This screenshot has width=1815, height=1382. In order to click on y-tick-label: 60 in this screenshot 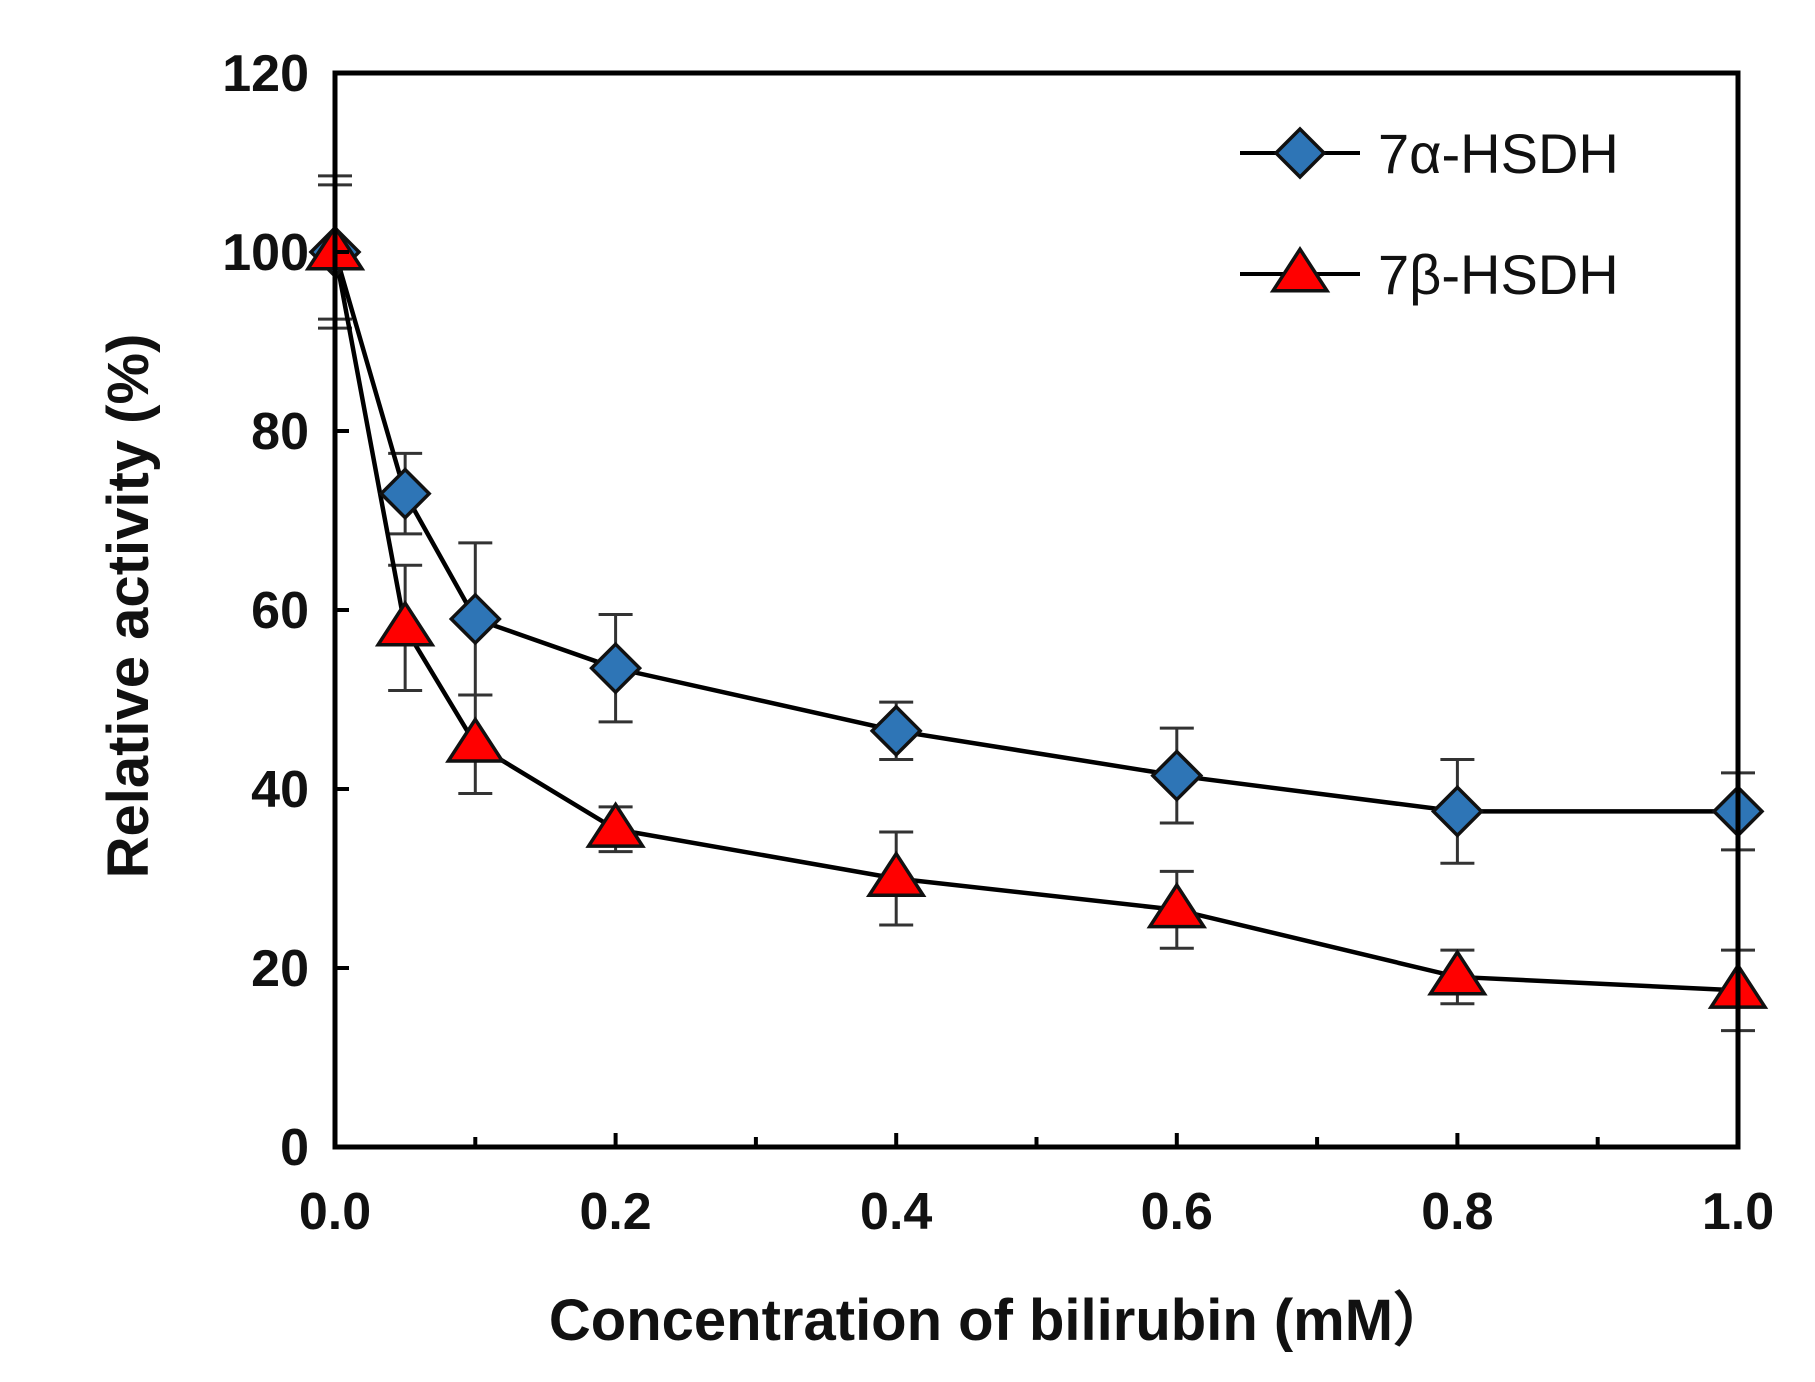, I will do `click(280, 611)`.